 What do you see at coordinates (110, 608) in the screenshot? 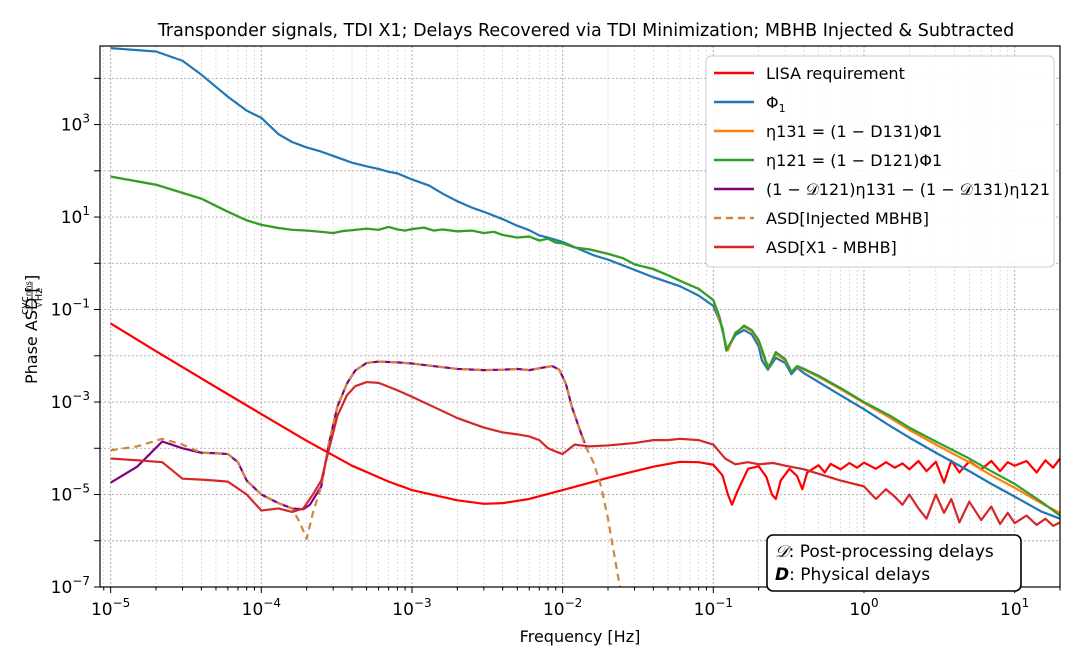
I see `x-tick-label: 10⁻⁵` at bounding box center [110, 608].